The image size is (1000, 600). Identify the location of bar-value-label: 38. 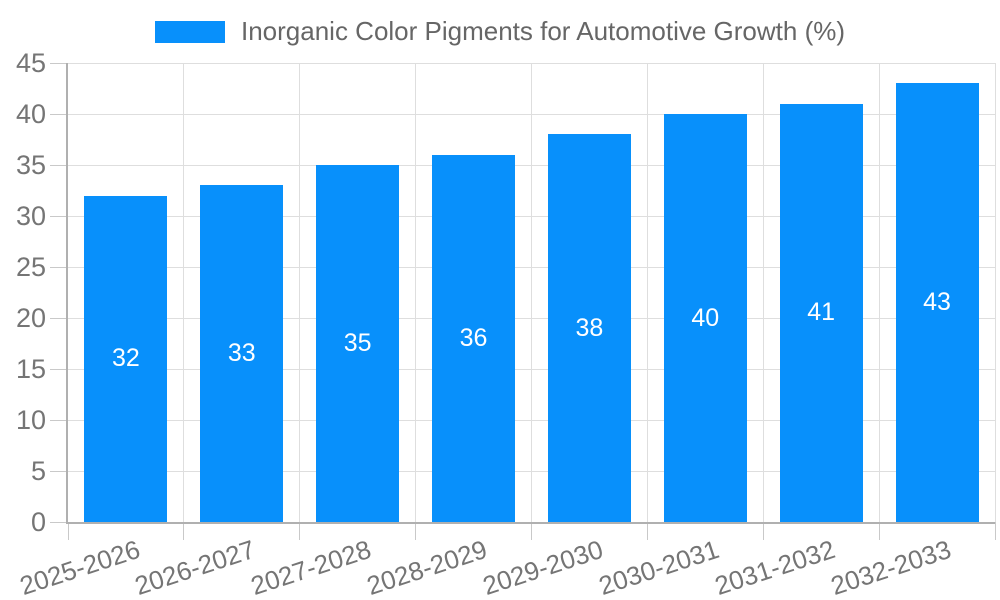
(589, 327).